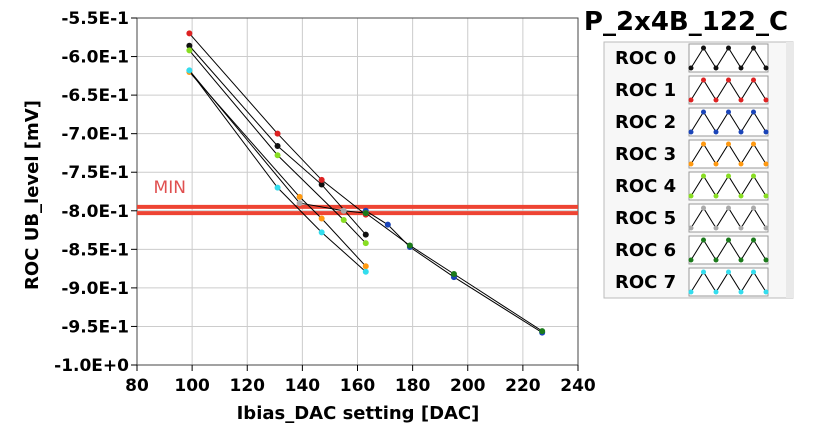 The image size is (824, 430). What do you see at coordinates (303, 386) in the screenshot?
I see `x-tick-label: 140` at bounding box center [303, 386].